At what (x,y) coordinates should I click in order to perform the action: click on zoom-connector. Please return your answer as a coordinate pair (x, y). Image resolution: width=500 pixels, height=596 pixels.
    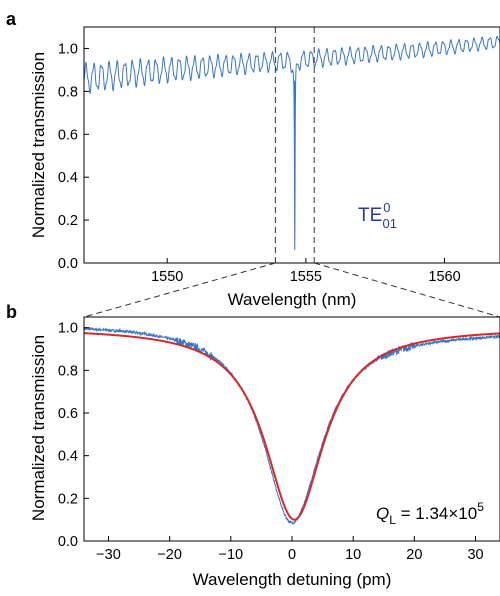
    Looking at the image, I should click on (291, 290).